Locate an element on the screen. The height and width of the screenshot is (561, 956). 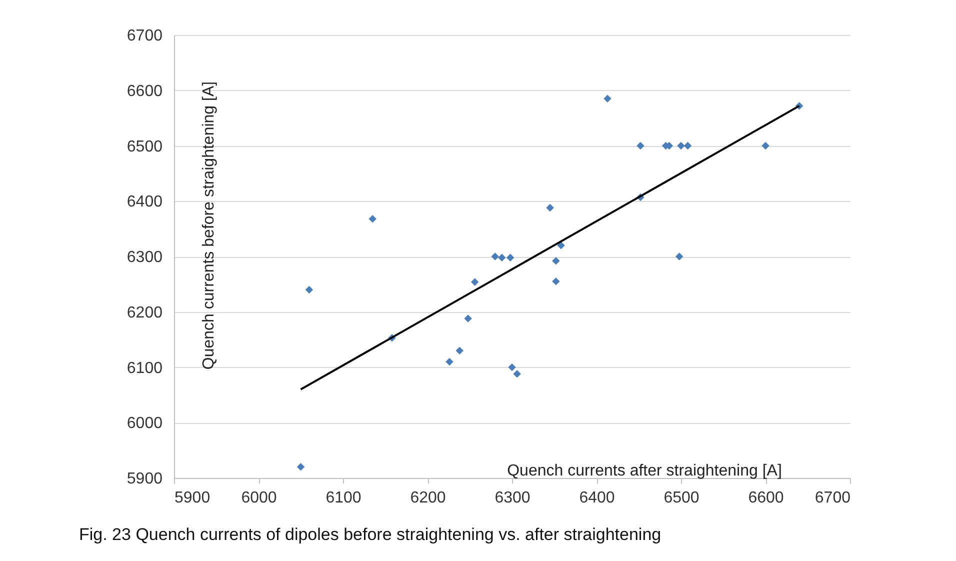
y-tick-label: 6700 is located at coordinates (144, 36).